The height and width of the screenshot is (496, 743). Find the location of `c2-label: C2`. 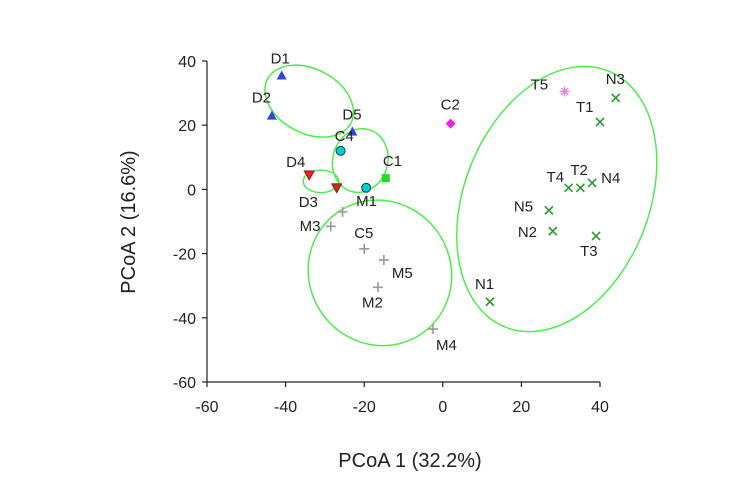

c2-label: C2 is located at coordinates (450, 105).